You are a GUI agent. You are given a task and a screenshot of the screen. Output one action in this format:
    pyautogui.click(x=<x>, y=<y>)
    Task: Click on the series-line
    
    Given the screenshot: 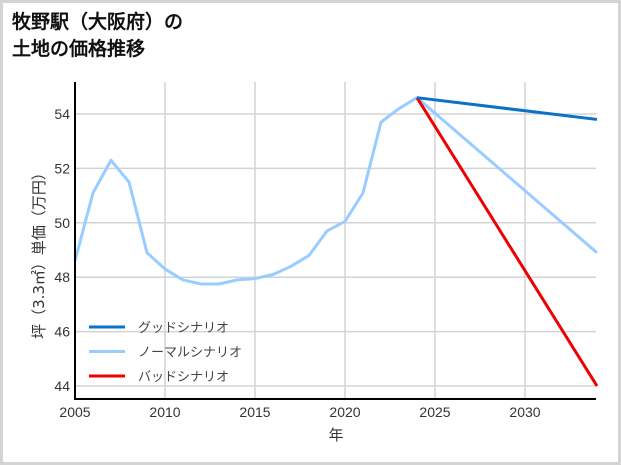 What is the action you would take?
    pyautogui.click(x=507, y=108)
    